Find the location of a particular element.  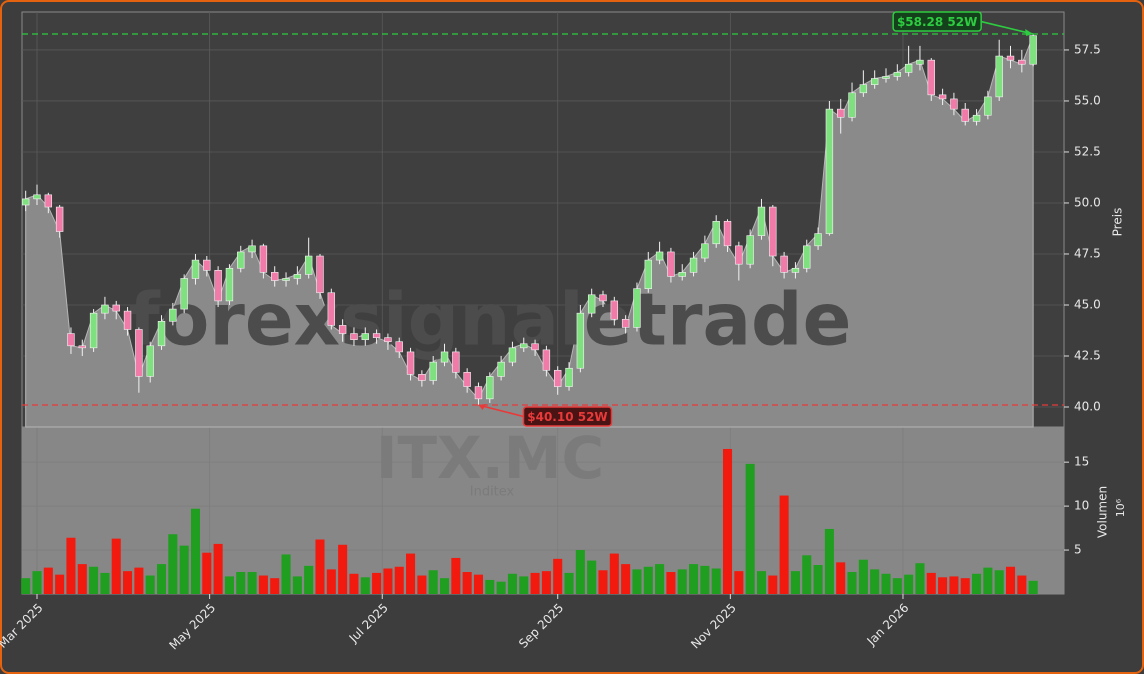

annotation-label: $58.28 52W is located at coordinates (937, 22).